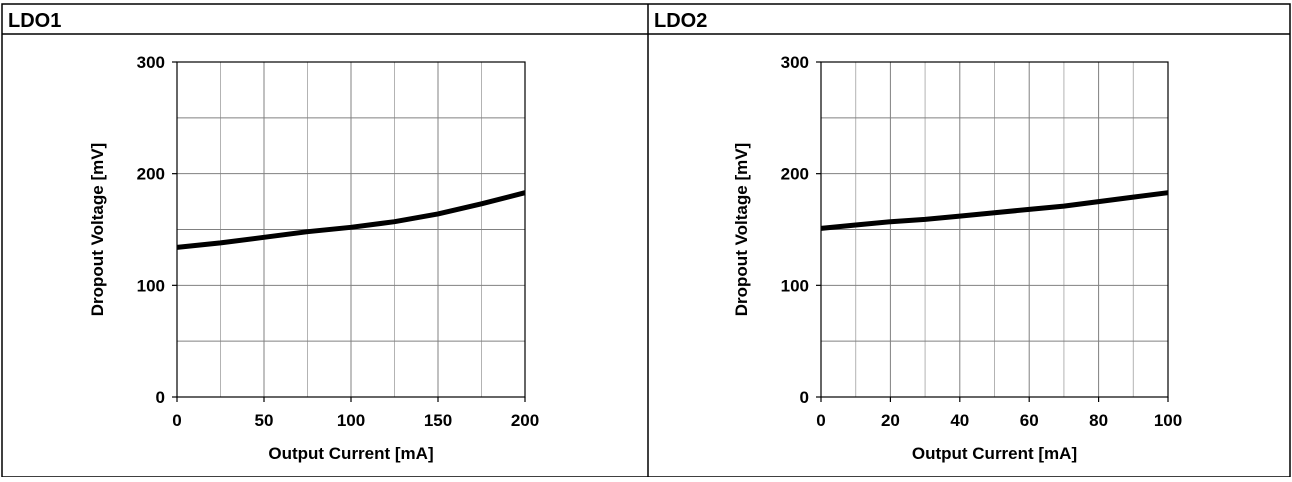  I want to click on x-tick-label: 150, so click(438, 420).